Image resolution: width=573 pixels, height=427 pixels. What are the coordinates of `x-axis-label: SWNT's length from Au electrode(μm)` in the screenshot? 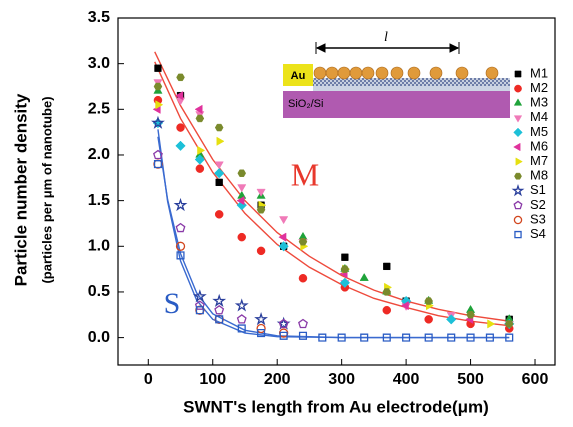 It's located at (336, 406).